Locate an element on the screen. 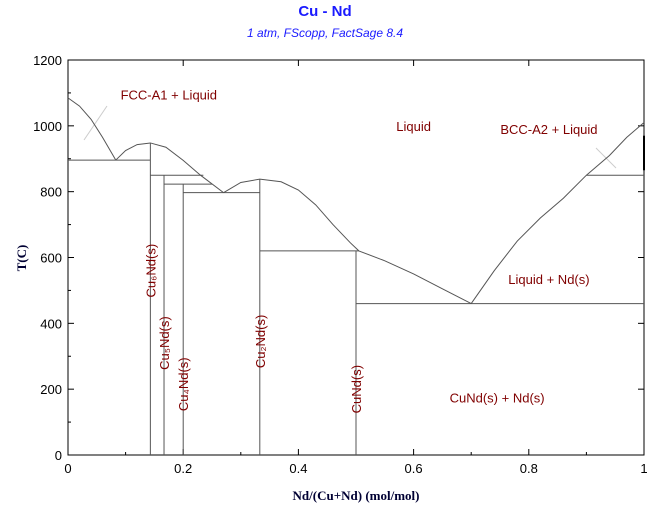 Image resolution: width=650 pixels, height=508 pixels. x-tick-label: 0.2 is located at coordinates (183, 468).